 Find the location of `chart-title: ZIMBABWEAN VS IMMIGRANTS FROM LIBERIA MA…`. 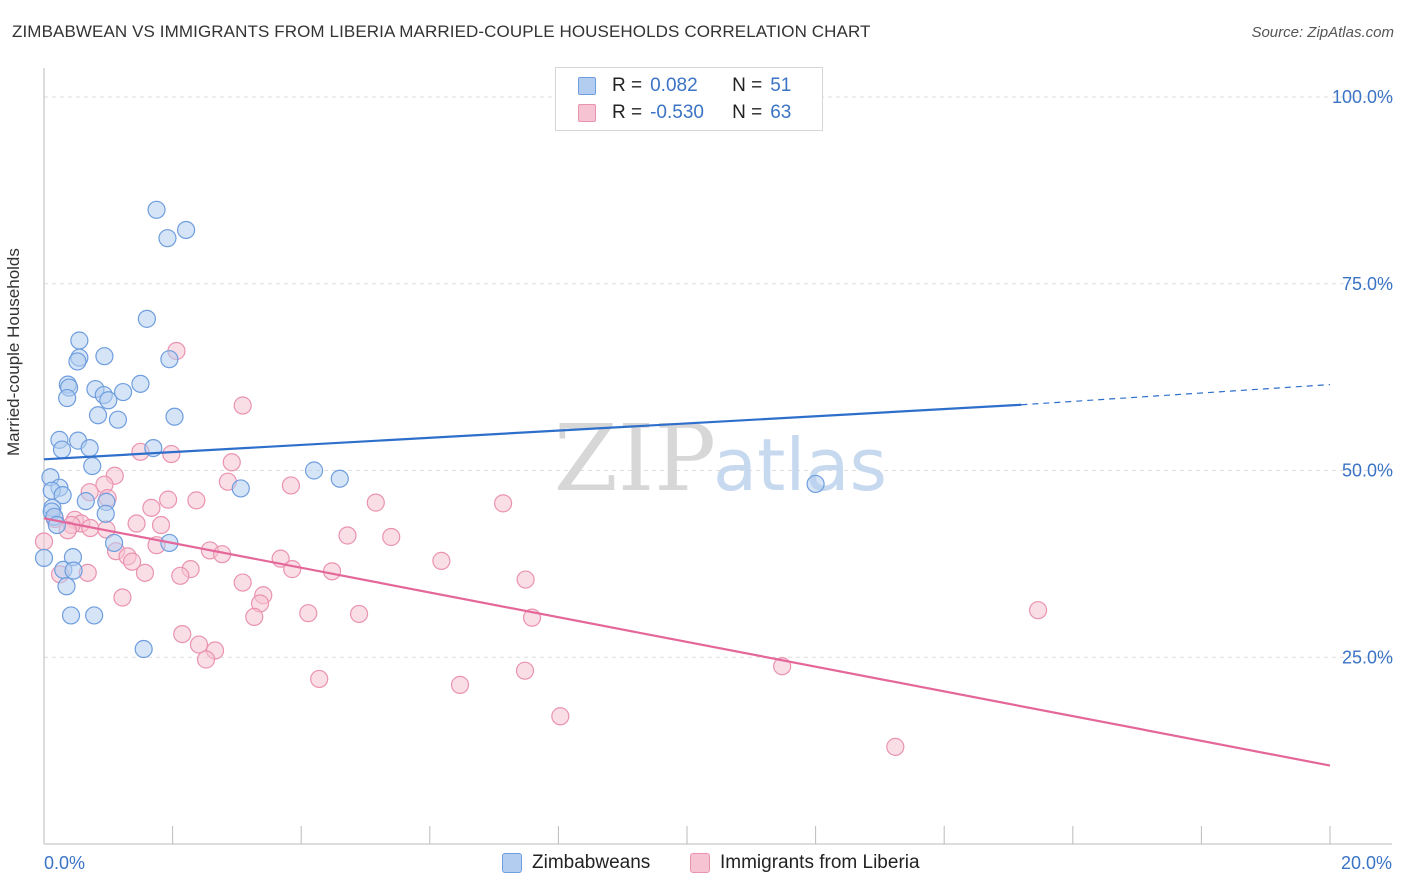

chart-title: ZIMBABWEAN VS IMMIGRANTS FROM LIBERIA MA… is located at coordinates (441, 31).